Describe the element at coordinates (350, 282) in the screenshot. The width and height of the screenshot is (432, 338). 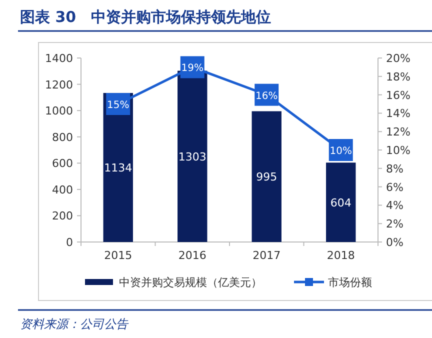
I see `legend-label: 市场份额` at that location.